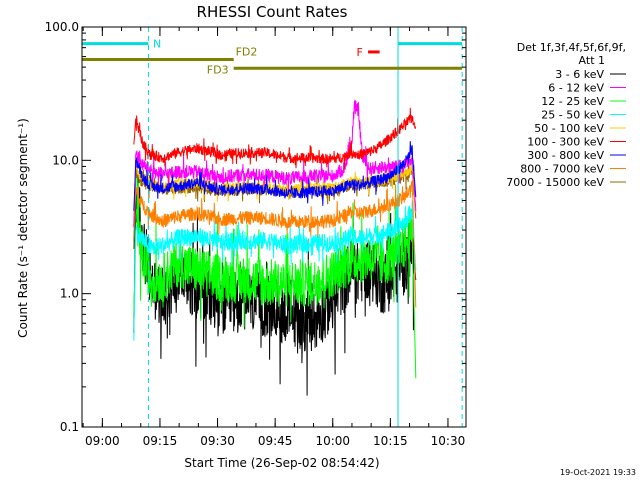 The height and width of the screenshot is (480, 640). What do you see at coordinates (69, 427) in the screenshot?
I see `y-tick-label: 0.1` at bounding box center [69, 427].